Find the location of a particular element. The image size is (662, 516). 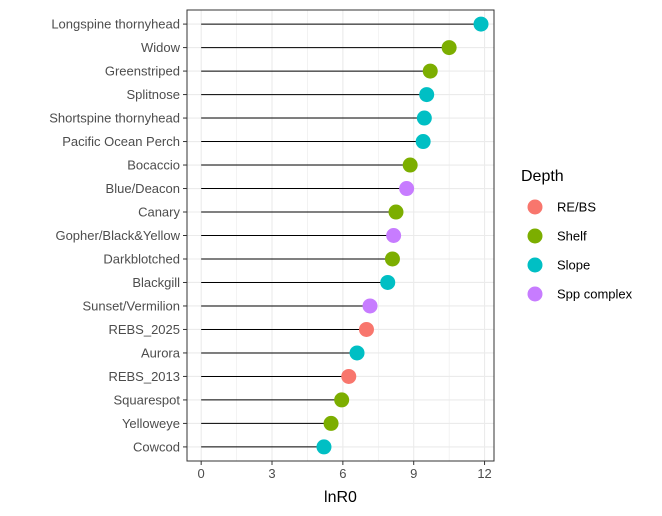

legend-title: Depth is located at coordinates (542, 176).